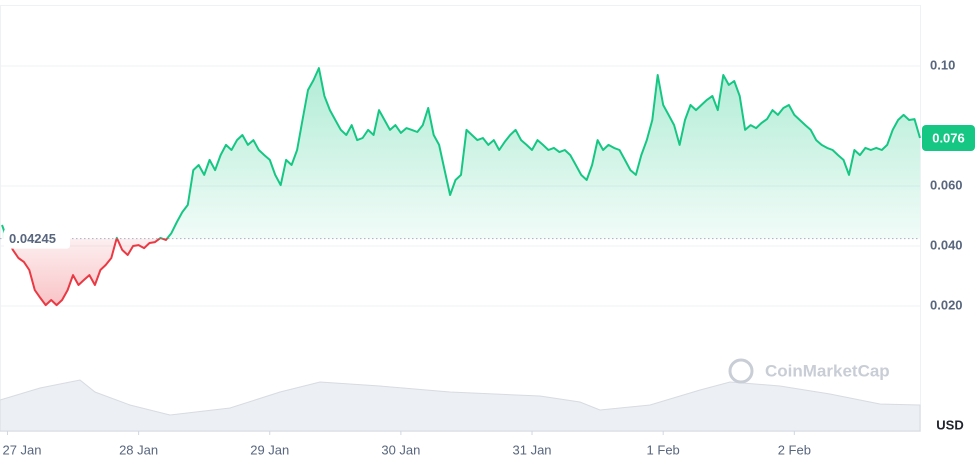  What do you see at coordinates (827, 370) in the screenshot?
I see `watermark-text: CoinMarketCap` at bounding box center [827, 370].